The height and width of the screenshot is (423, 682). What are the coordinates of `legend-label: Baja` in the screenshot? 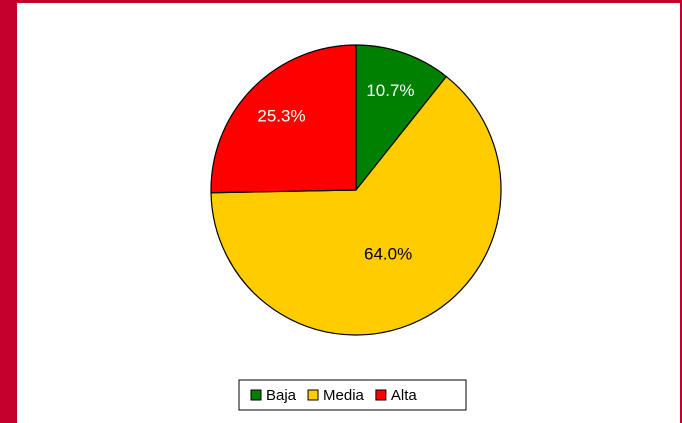 It's located at (281, 395).